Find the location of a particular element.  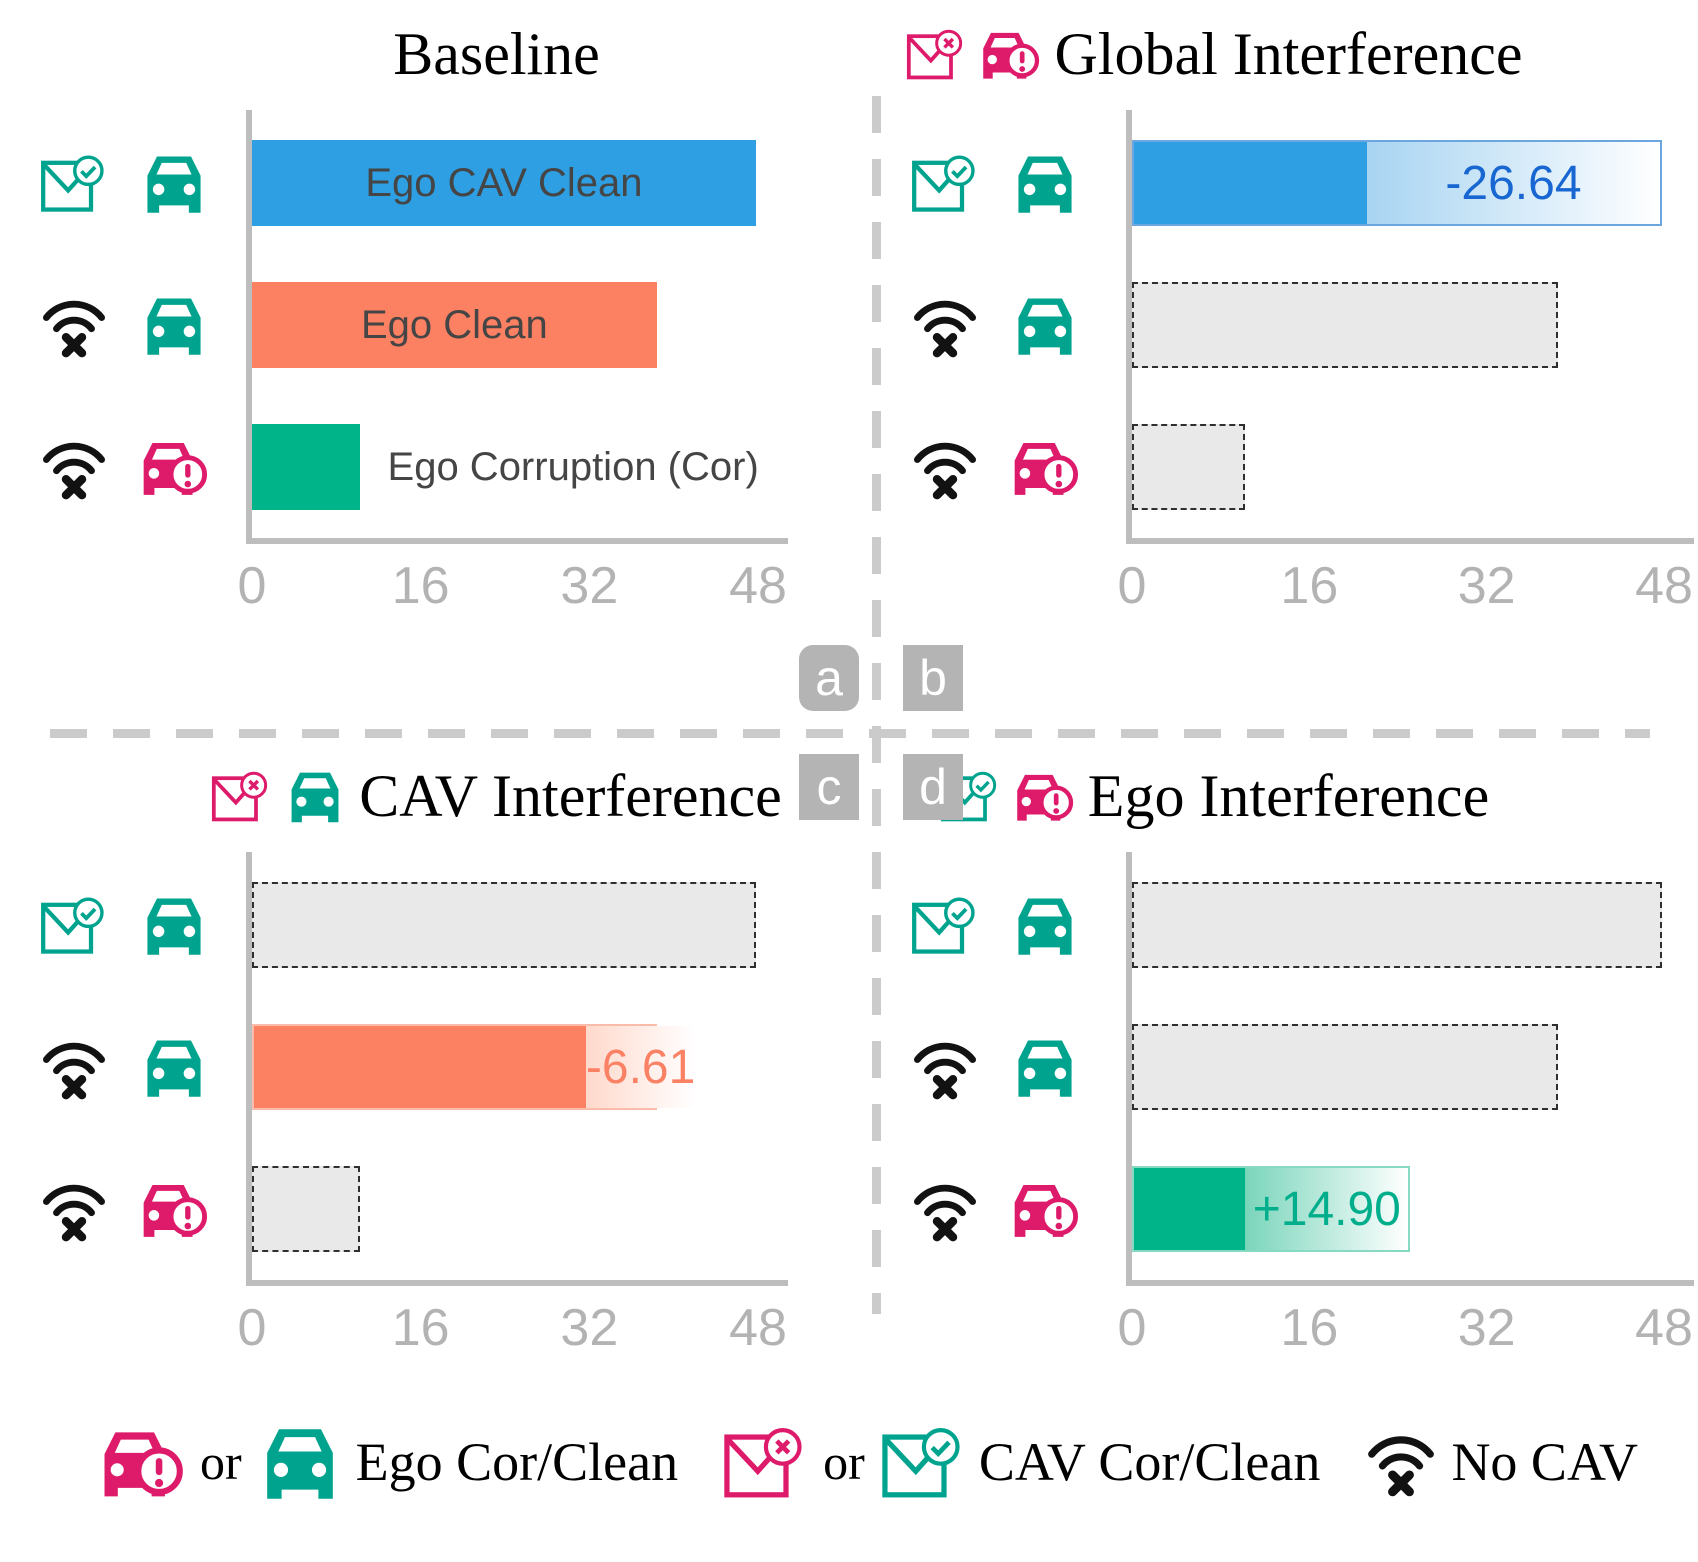

panel-d-row-icons is located at coordinates (995, 1067).